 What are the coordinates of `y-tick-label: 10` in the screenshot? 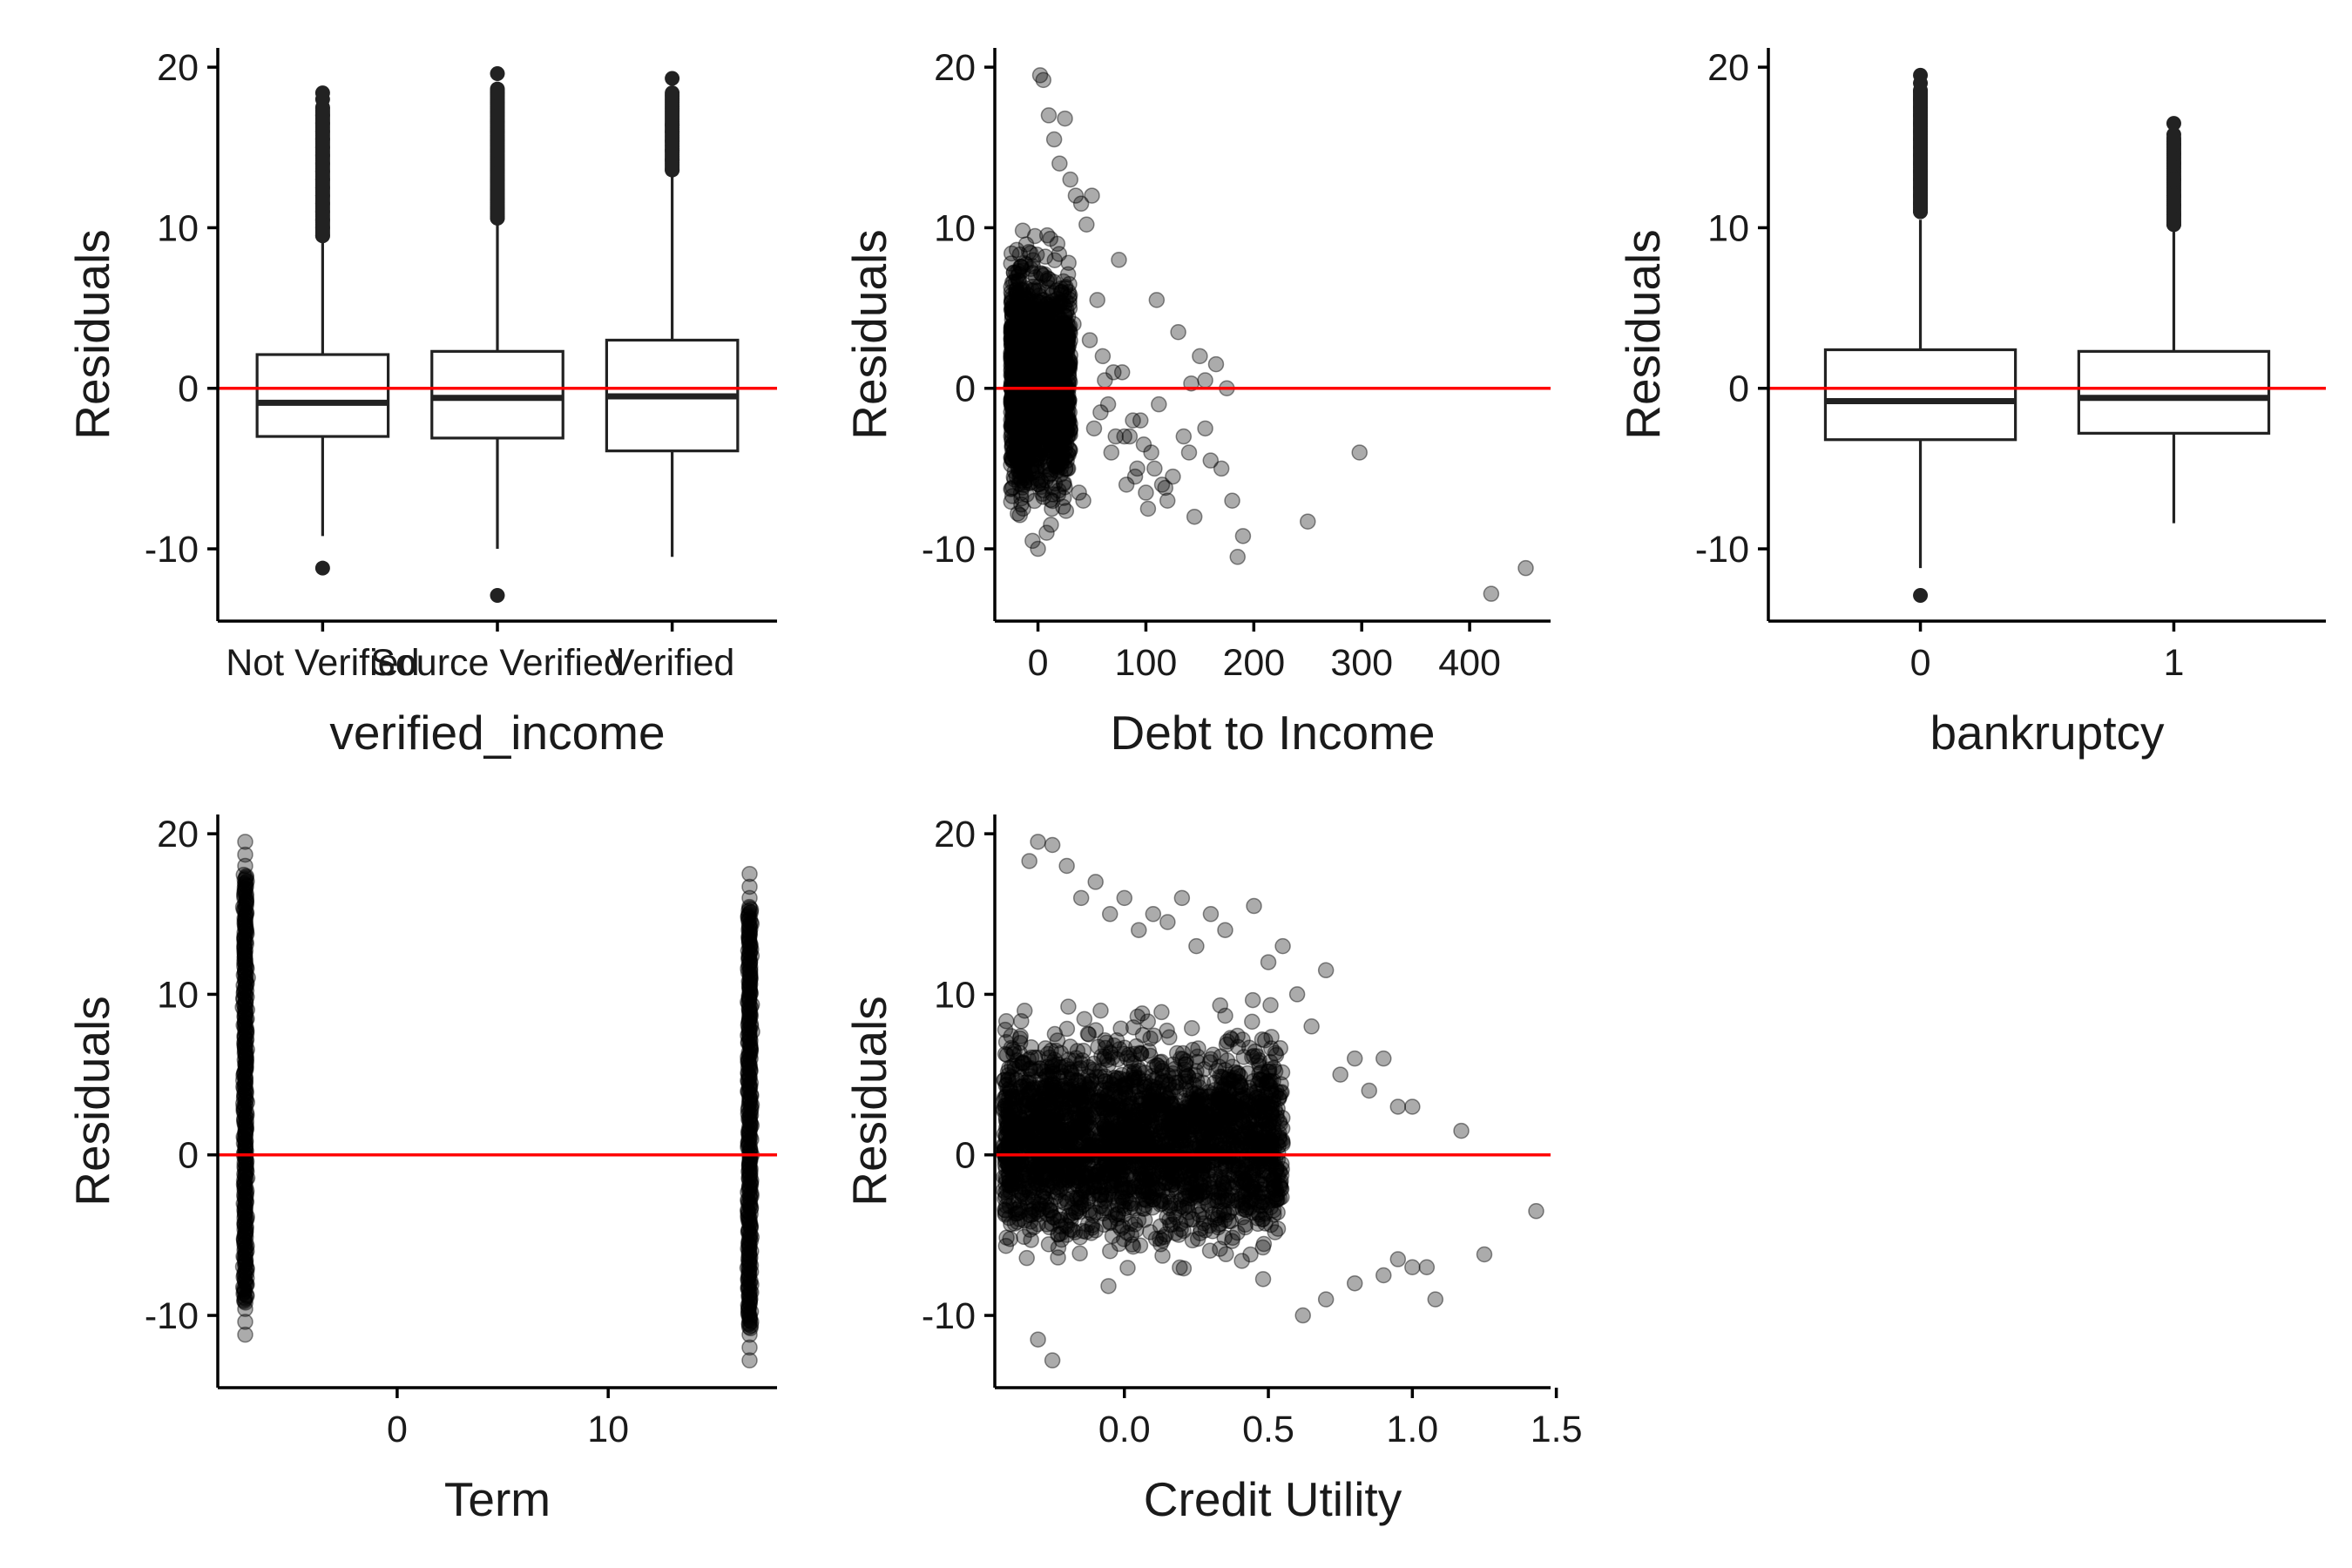 It's located at (178, 228).